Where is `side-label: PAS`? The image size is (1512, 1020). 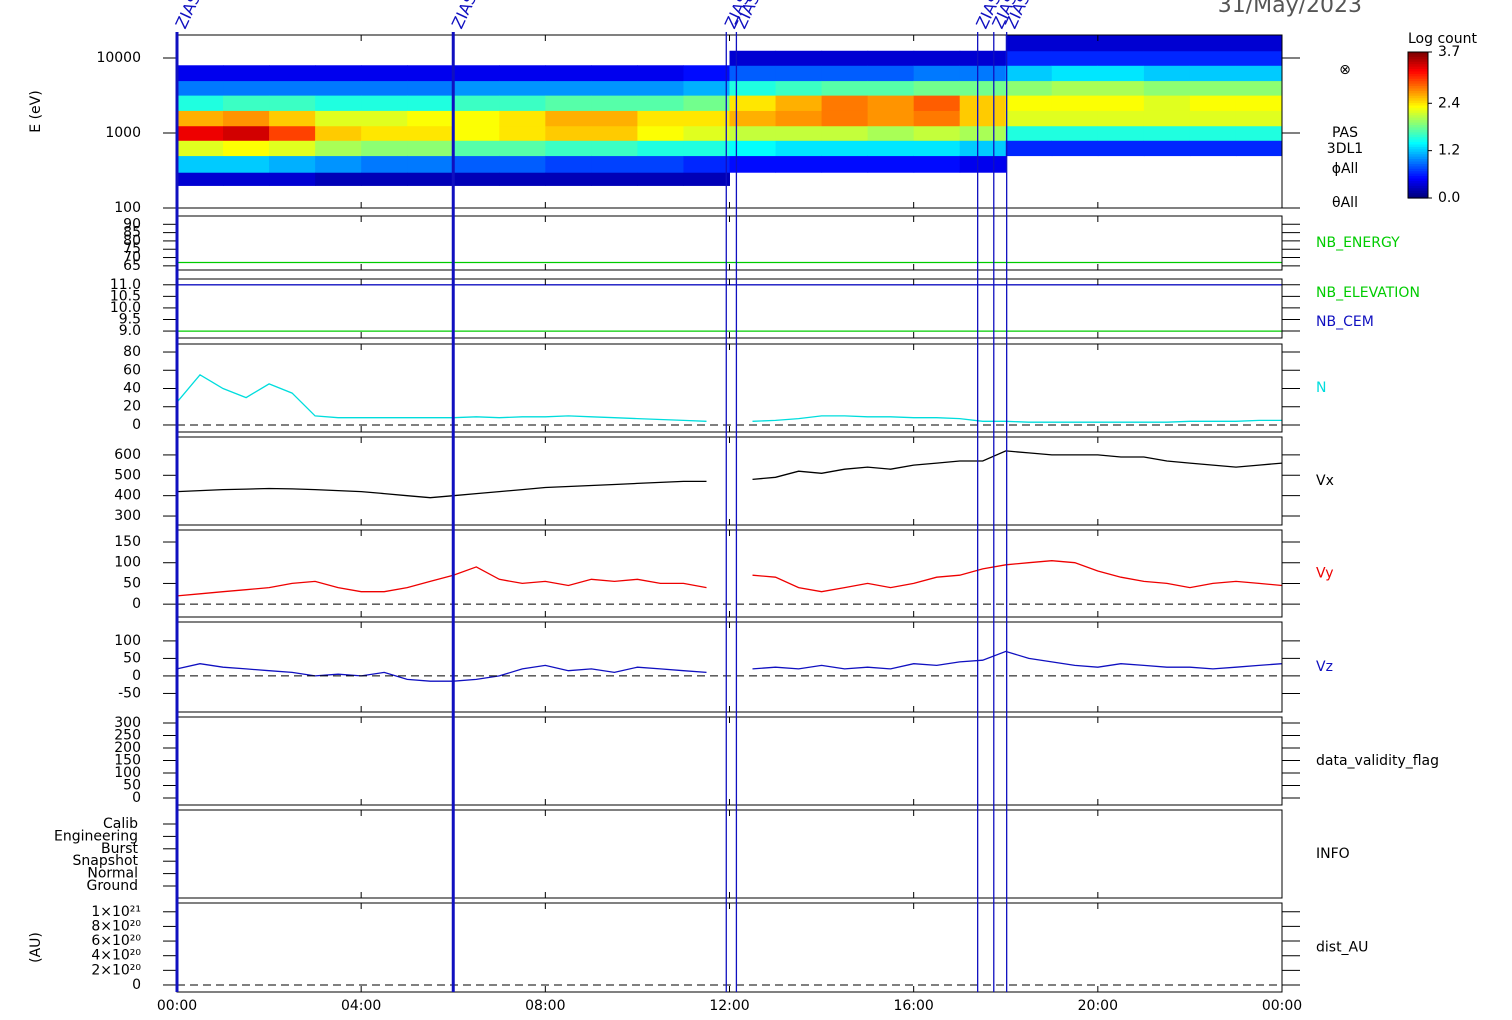
side-label: PAS is located at coordinates (1345, 133).